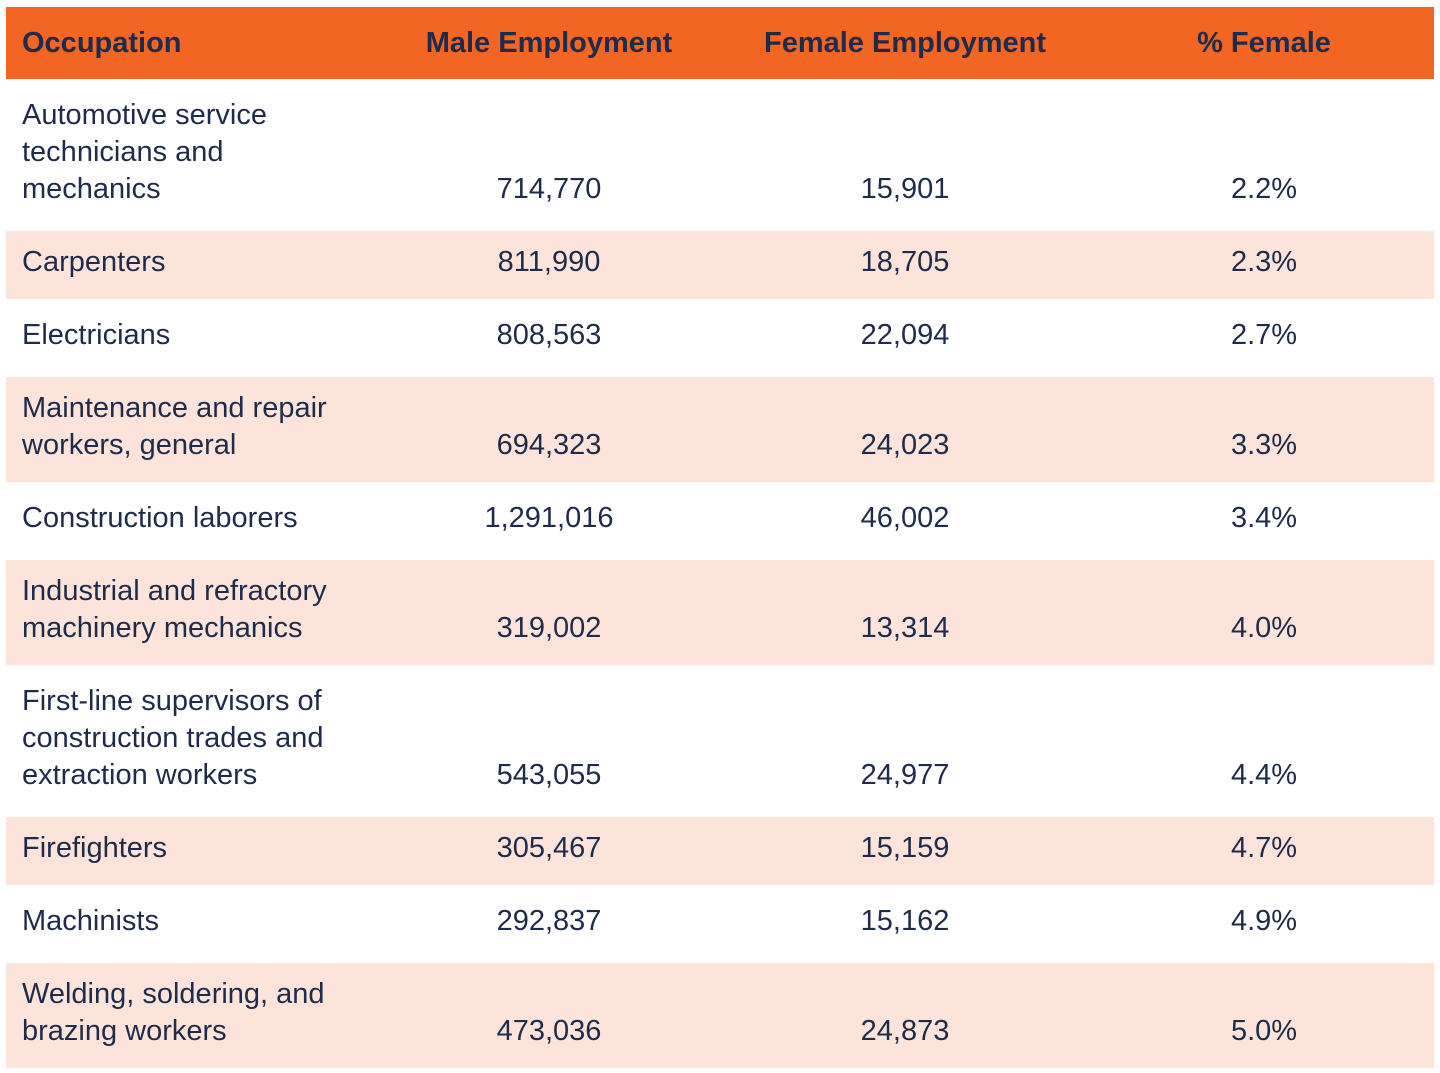  What do you see at coordinates (905, 926) in the screenshot?
I see `cell-female-employment: 15,162` at bounding box center [905, 926].